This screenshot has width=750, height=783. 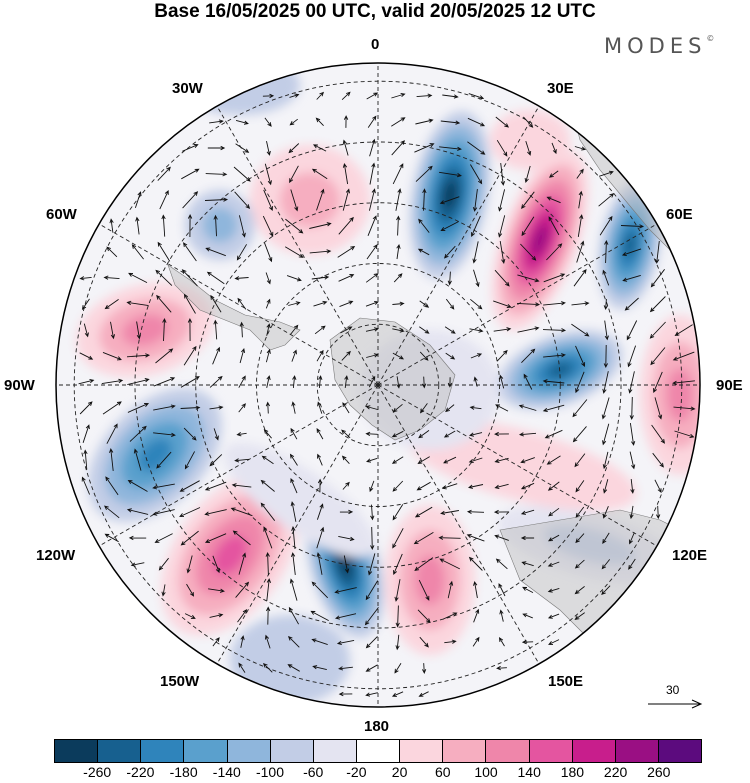 What do you see at coordinates (615, 772) in the screenshot?
I see `colorbar-tick-label: 220` at bounding box center [615, 772].